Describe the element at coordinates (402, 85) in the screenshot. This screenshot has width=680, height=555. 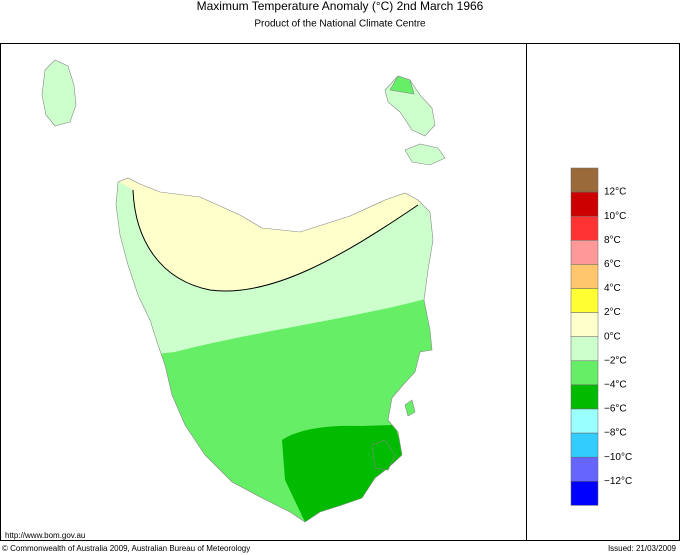
I see `flinders-island-north` at that location.